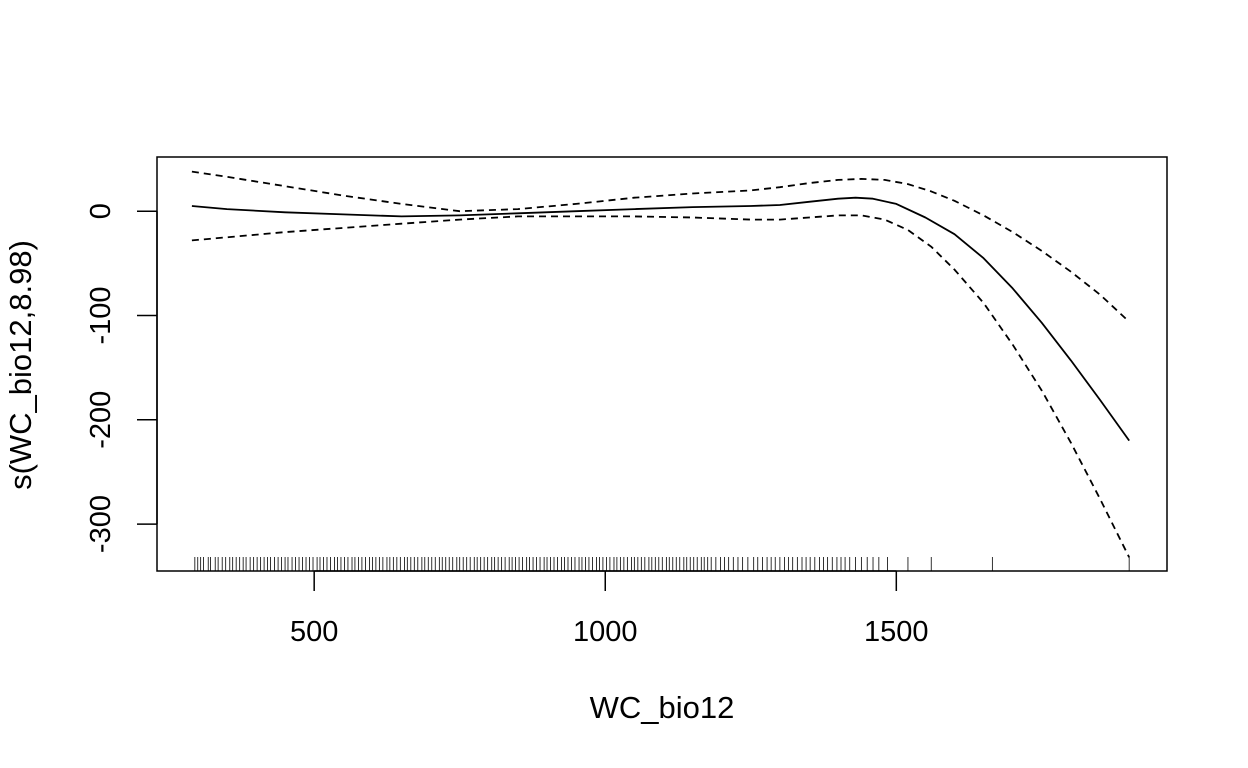 The image size is (1248, 768). What do you see at coordinates (662, 564) in the screenshot?
I see `rug-marks` at bounding box center [662, 564].